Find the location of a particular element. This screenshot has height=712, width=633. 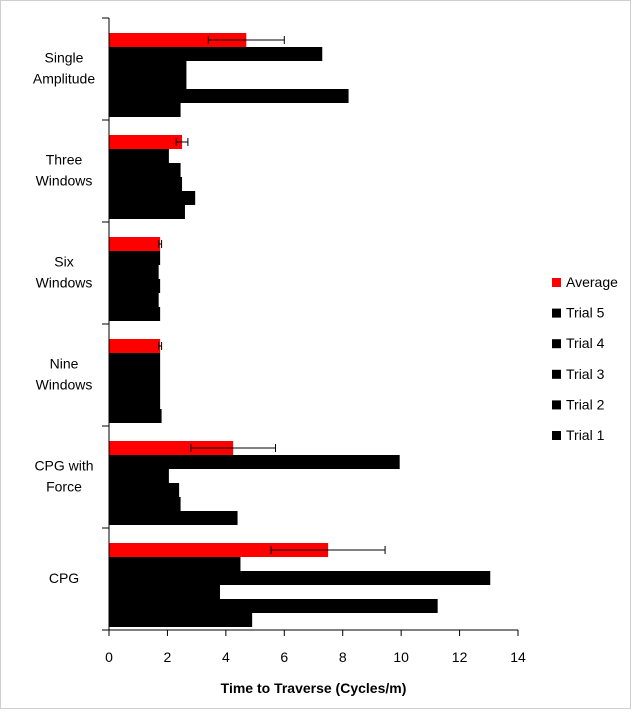

x-tick-label: 0 is located at coordinates (109, 657).